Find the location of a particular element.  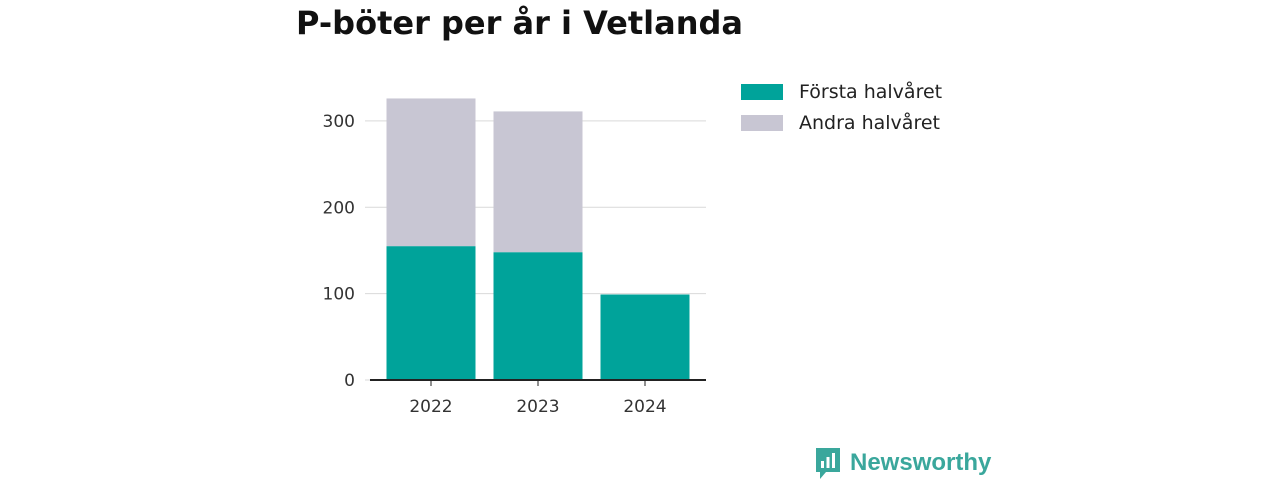

legend-label-second-half: Andra halvåret is located at coordinates (869, 122).